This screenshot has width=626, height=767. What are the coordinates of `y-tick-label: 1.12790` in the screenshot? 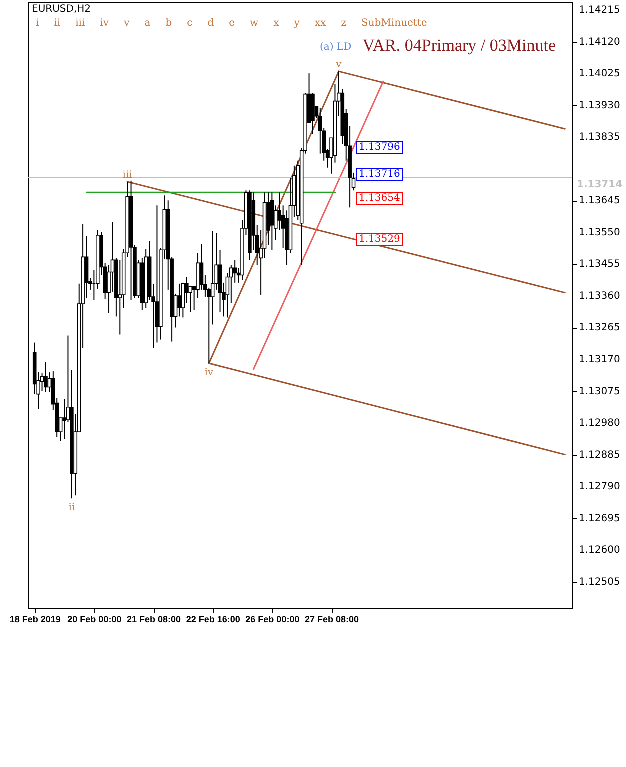 It's located at (599, 487).